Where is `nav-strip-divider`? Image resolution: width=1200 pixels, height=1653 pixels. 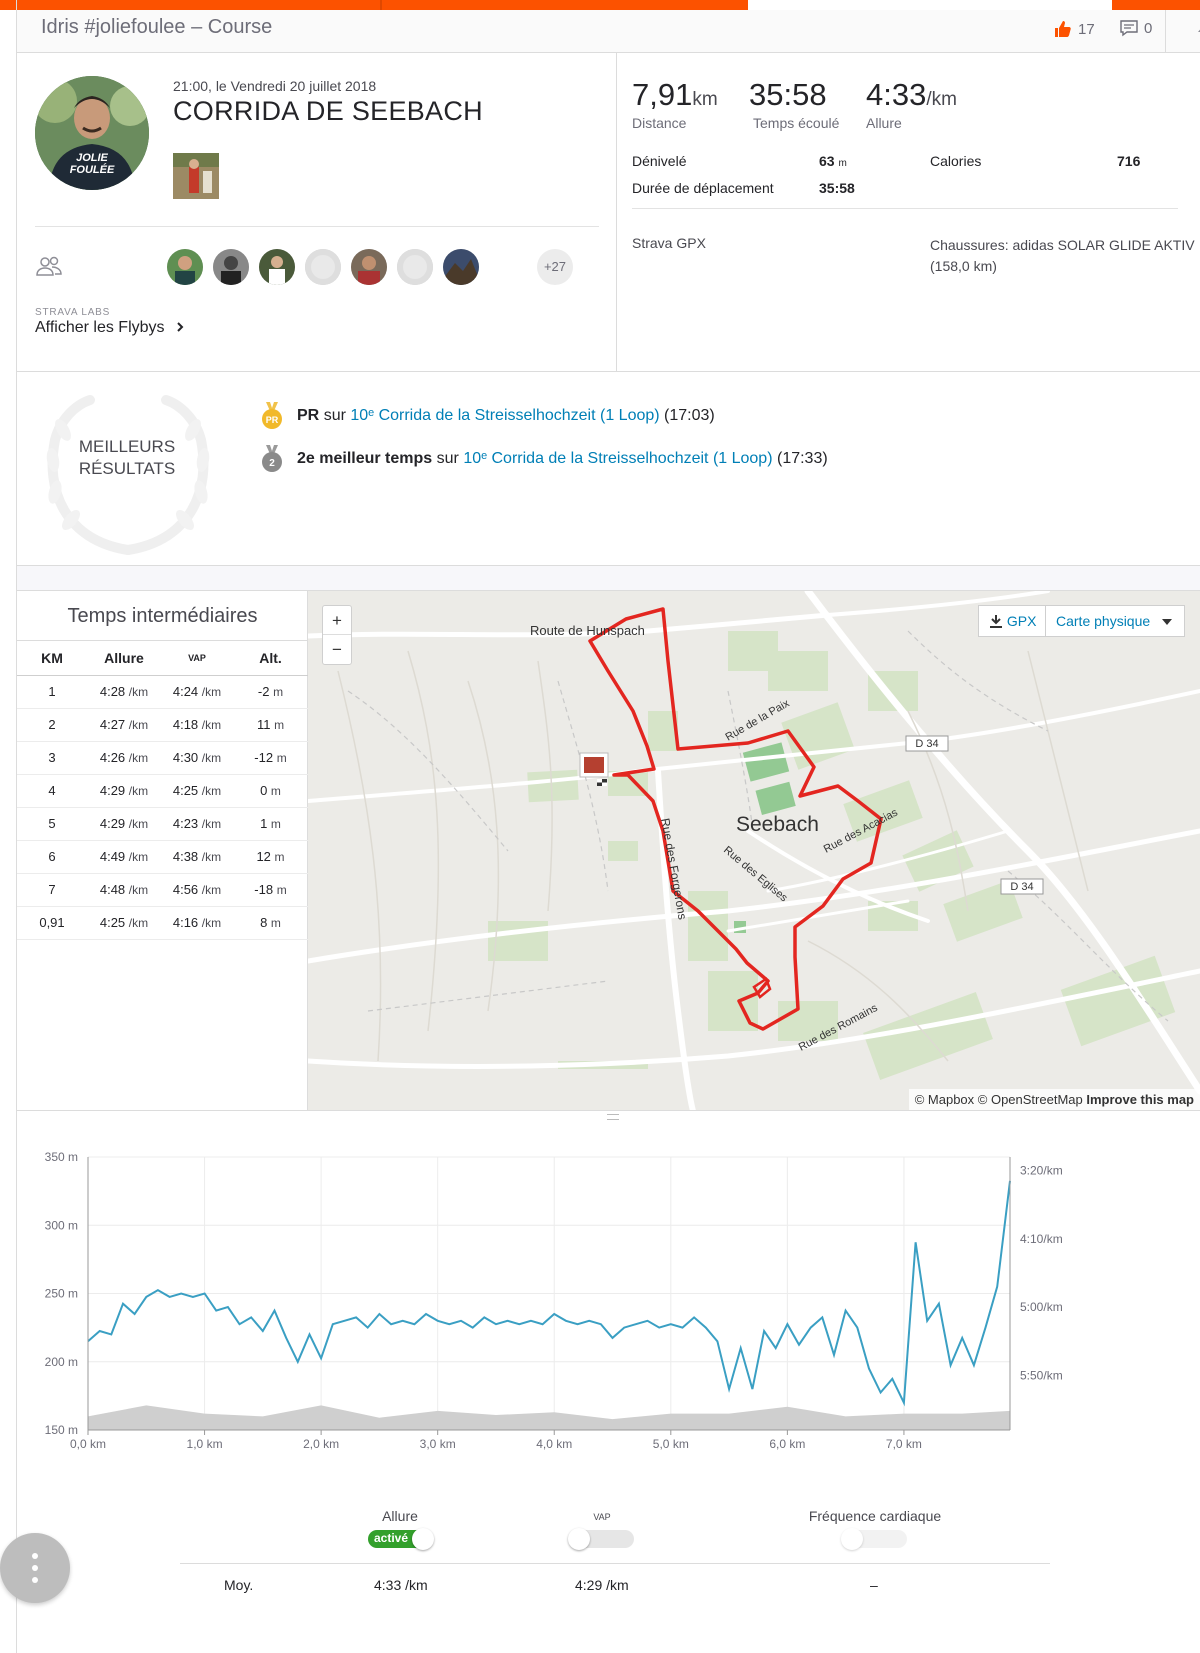
nav-strip-divider is located at coordinates (381, 5).